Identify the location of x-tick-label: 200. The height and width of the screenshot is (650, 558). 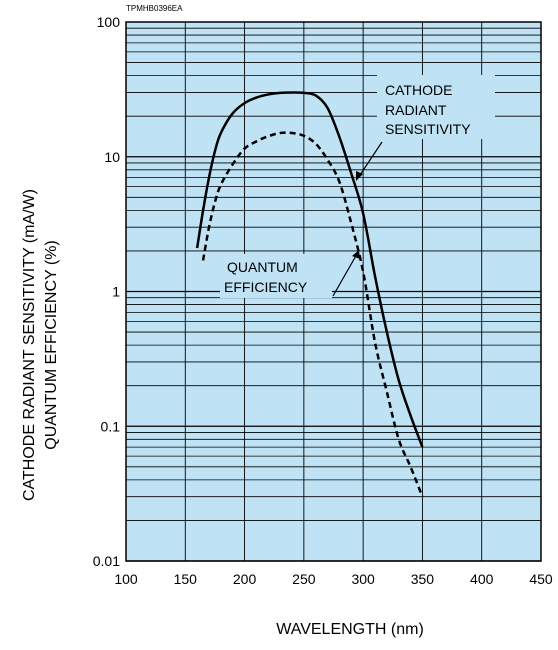
(245, 579).